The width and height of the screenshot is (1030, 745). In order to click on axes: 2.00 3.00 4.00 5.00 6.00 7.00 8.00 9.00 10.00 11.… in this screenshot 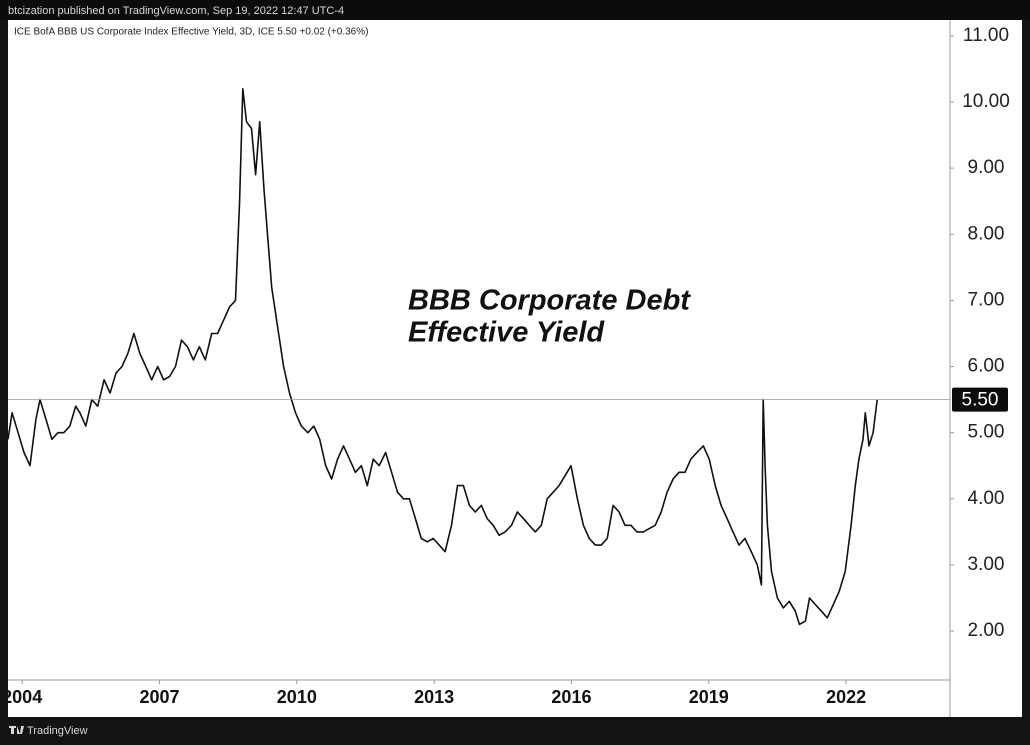, I will do `click(980, 333)`.